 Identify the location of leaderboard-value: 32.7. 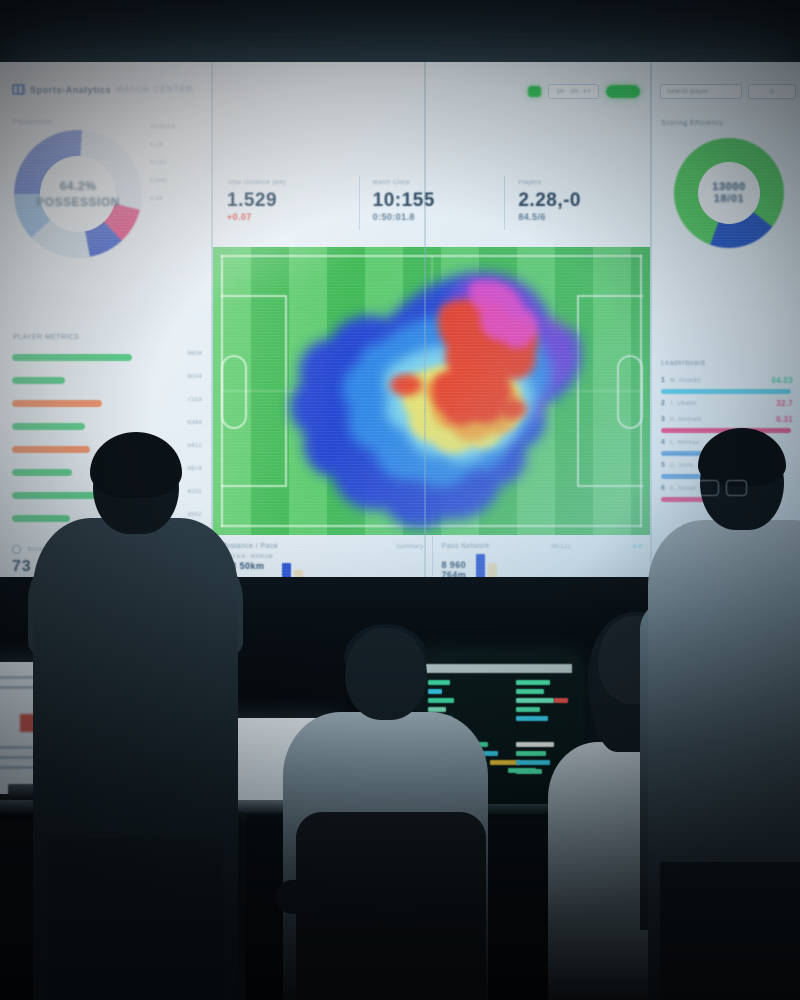
(784, 403).